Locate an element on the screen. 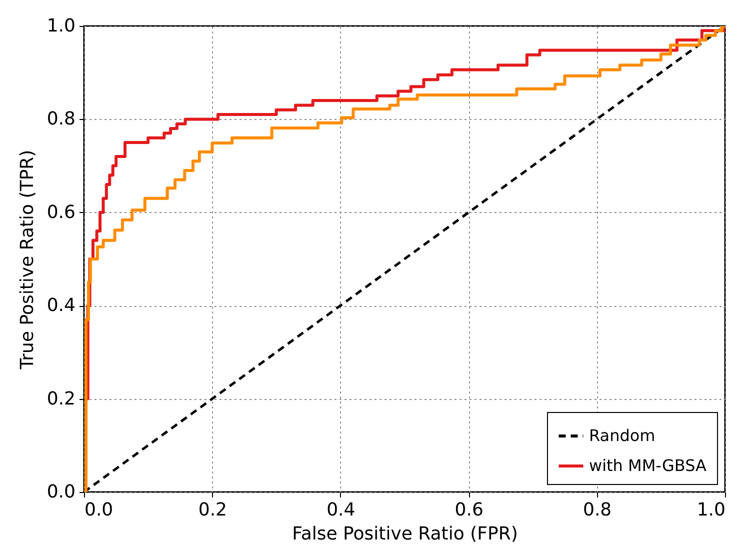  y-tick-label: 1.0 is located at coordinates (61, 26).